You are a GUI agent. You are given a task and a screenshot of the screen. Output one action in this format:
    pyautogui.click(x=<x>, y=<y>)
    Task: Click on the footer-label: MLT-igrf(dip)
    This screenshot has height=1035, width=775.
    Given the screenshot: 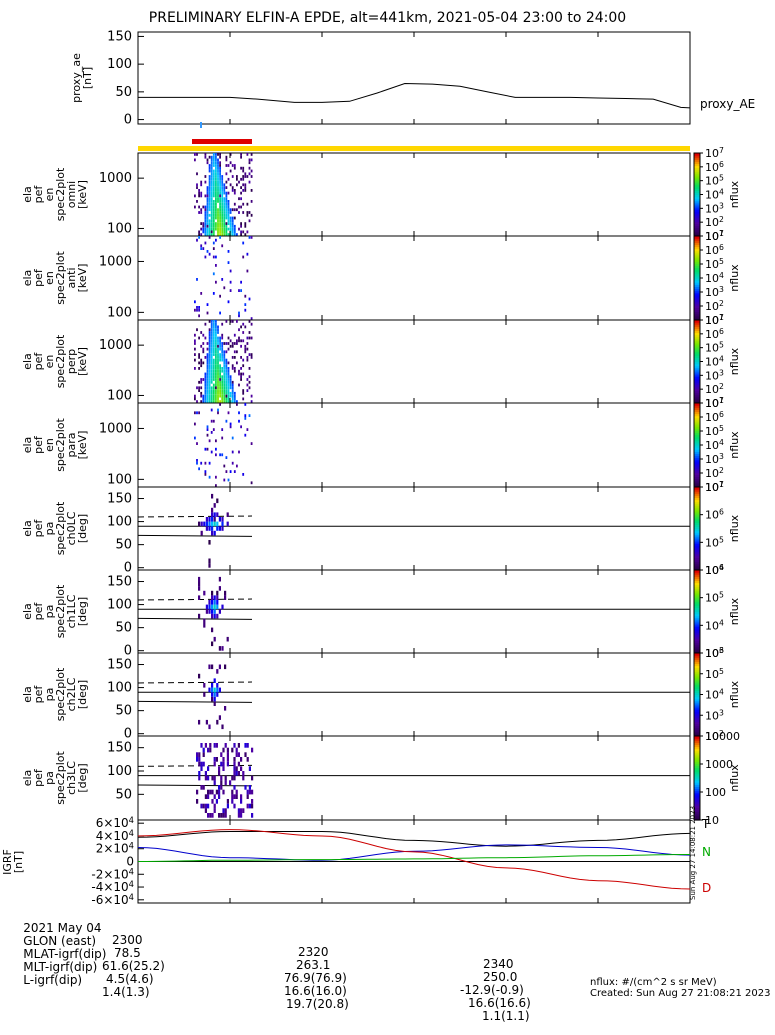 What is the action you would take?
    pyautogui.click(x=60, y=967)
    